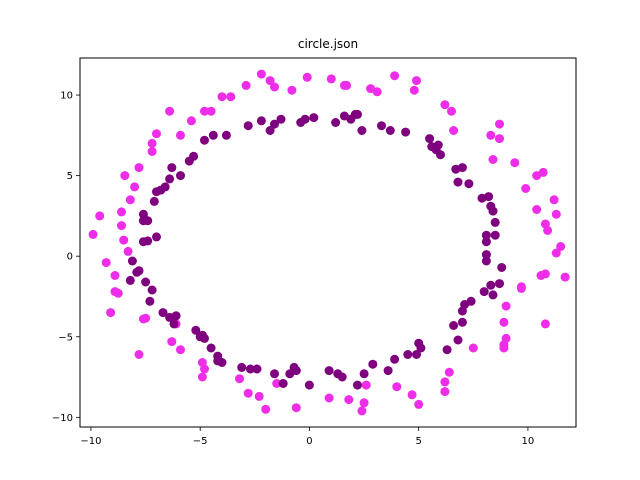 The height and width of the screenshot is (480, 640). Describe the element at coordinates (65, 337) in the screenshot. I see `y-tick-label: −5` at that location.